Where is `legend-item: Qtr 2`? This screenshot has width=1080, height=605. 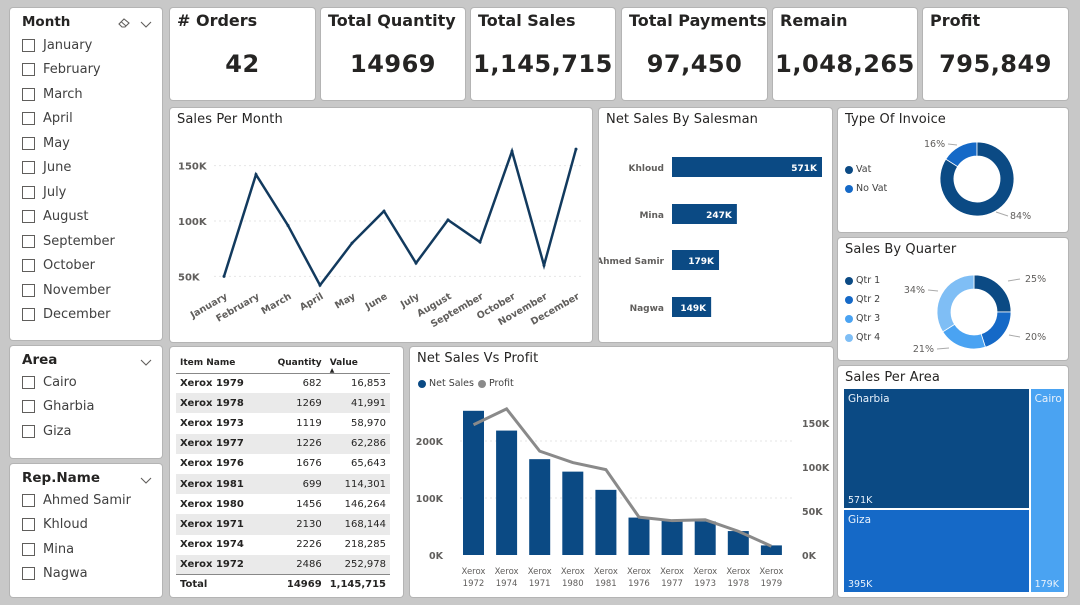 legend-item: Qtr 2 is located at coordinates (862, 299).